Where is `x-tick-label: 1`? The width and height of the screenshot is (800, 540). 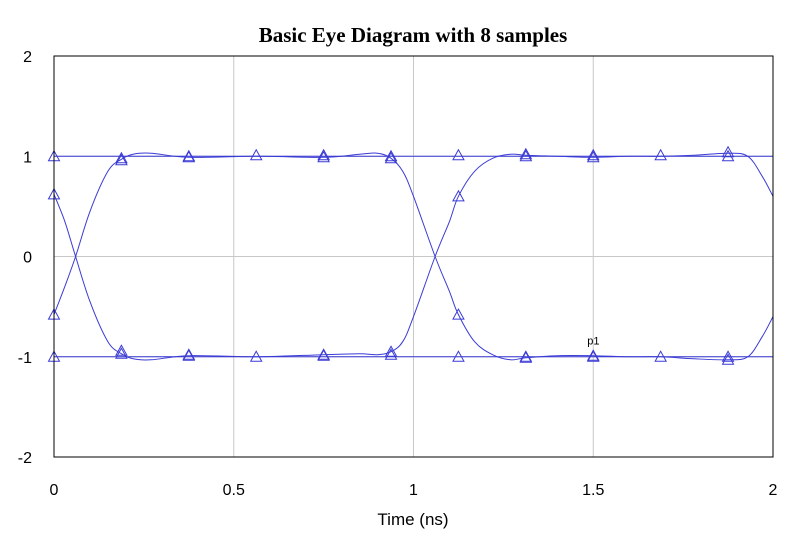 x-tick-label: 1 is located at coordinates (413, 490).